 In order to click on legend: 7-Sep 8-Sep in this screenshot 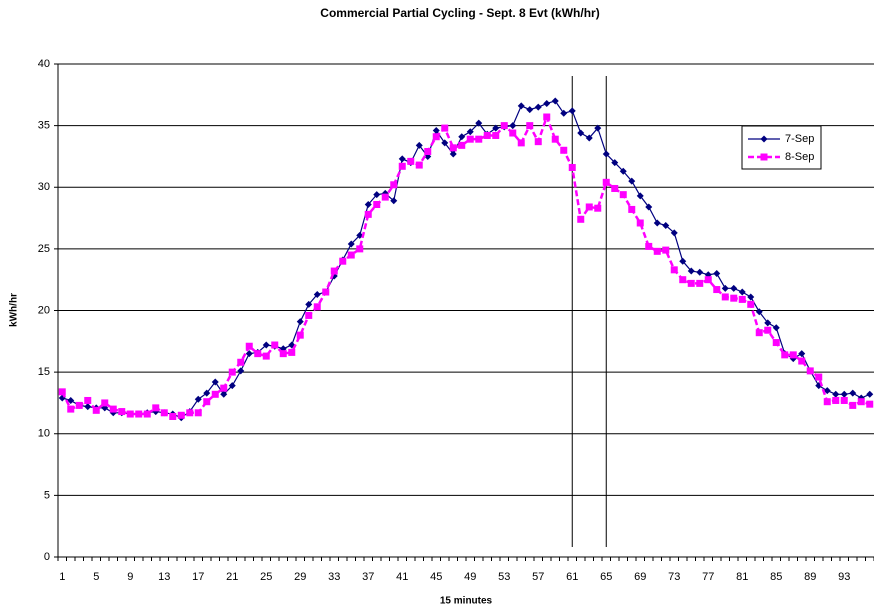, I will do `click(781, 147)`.